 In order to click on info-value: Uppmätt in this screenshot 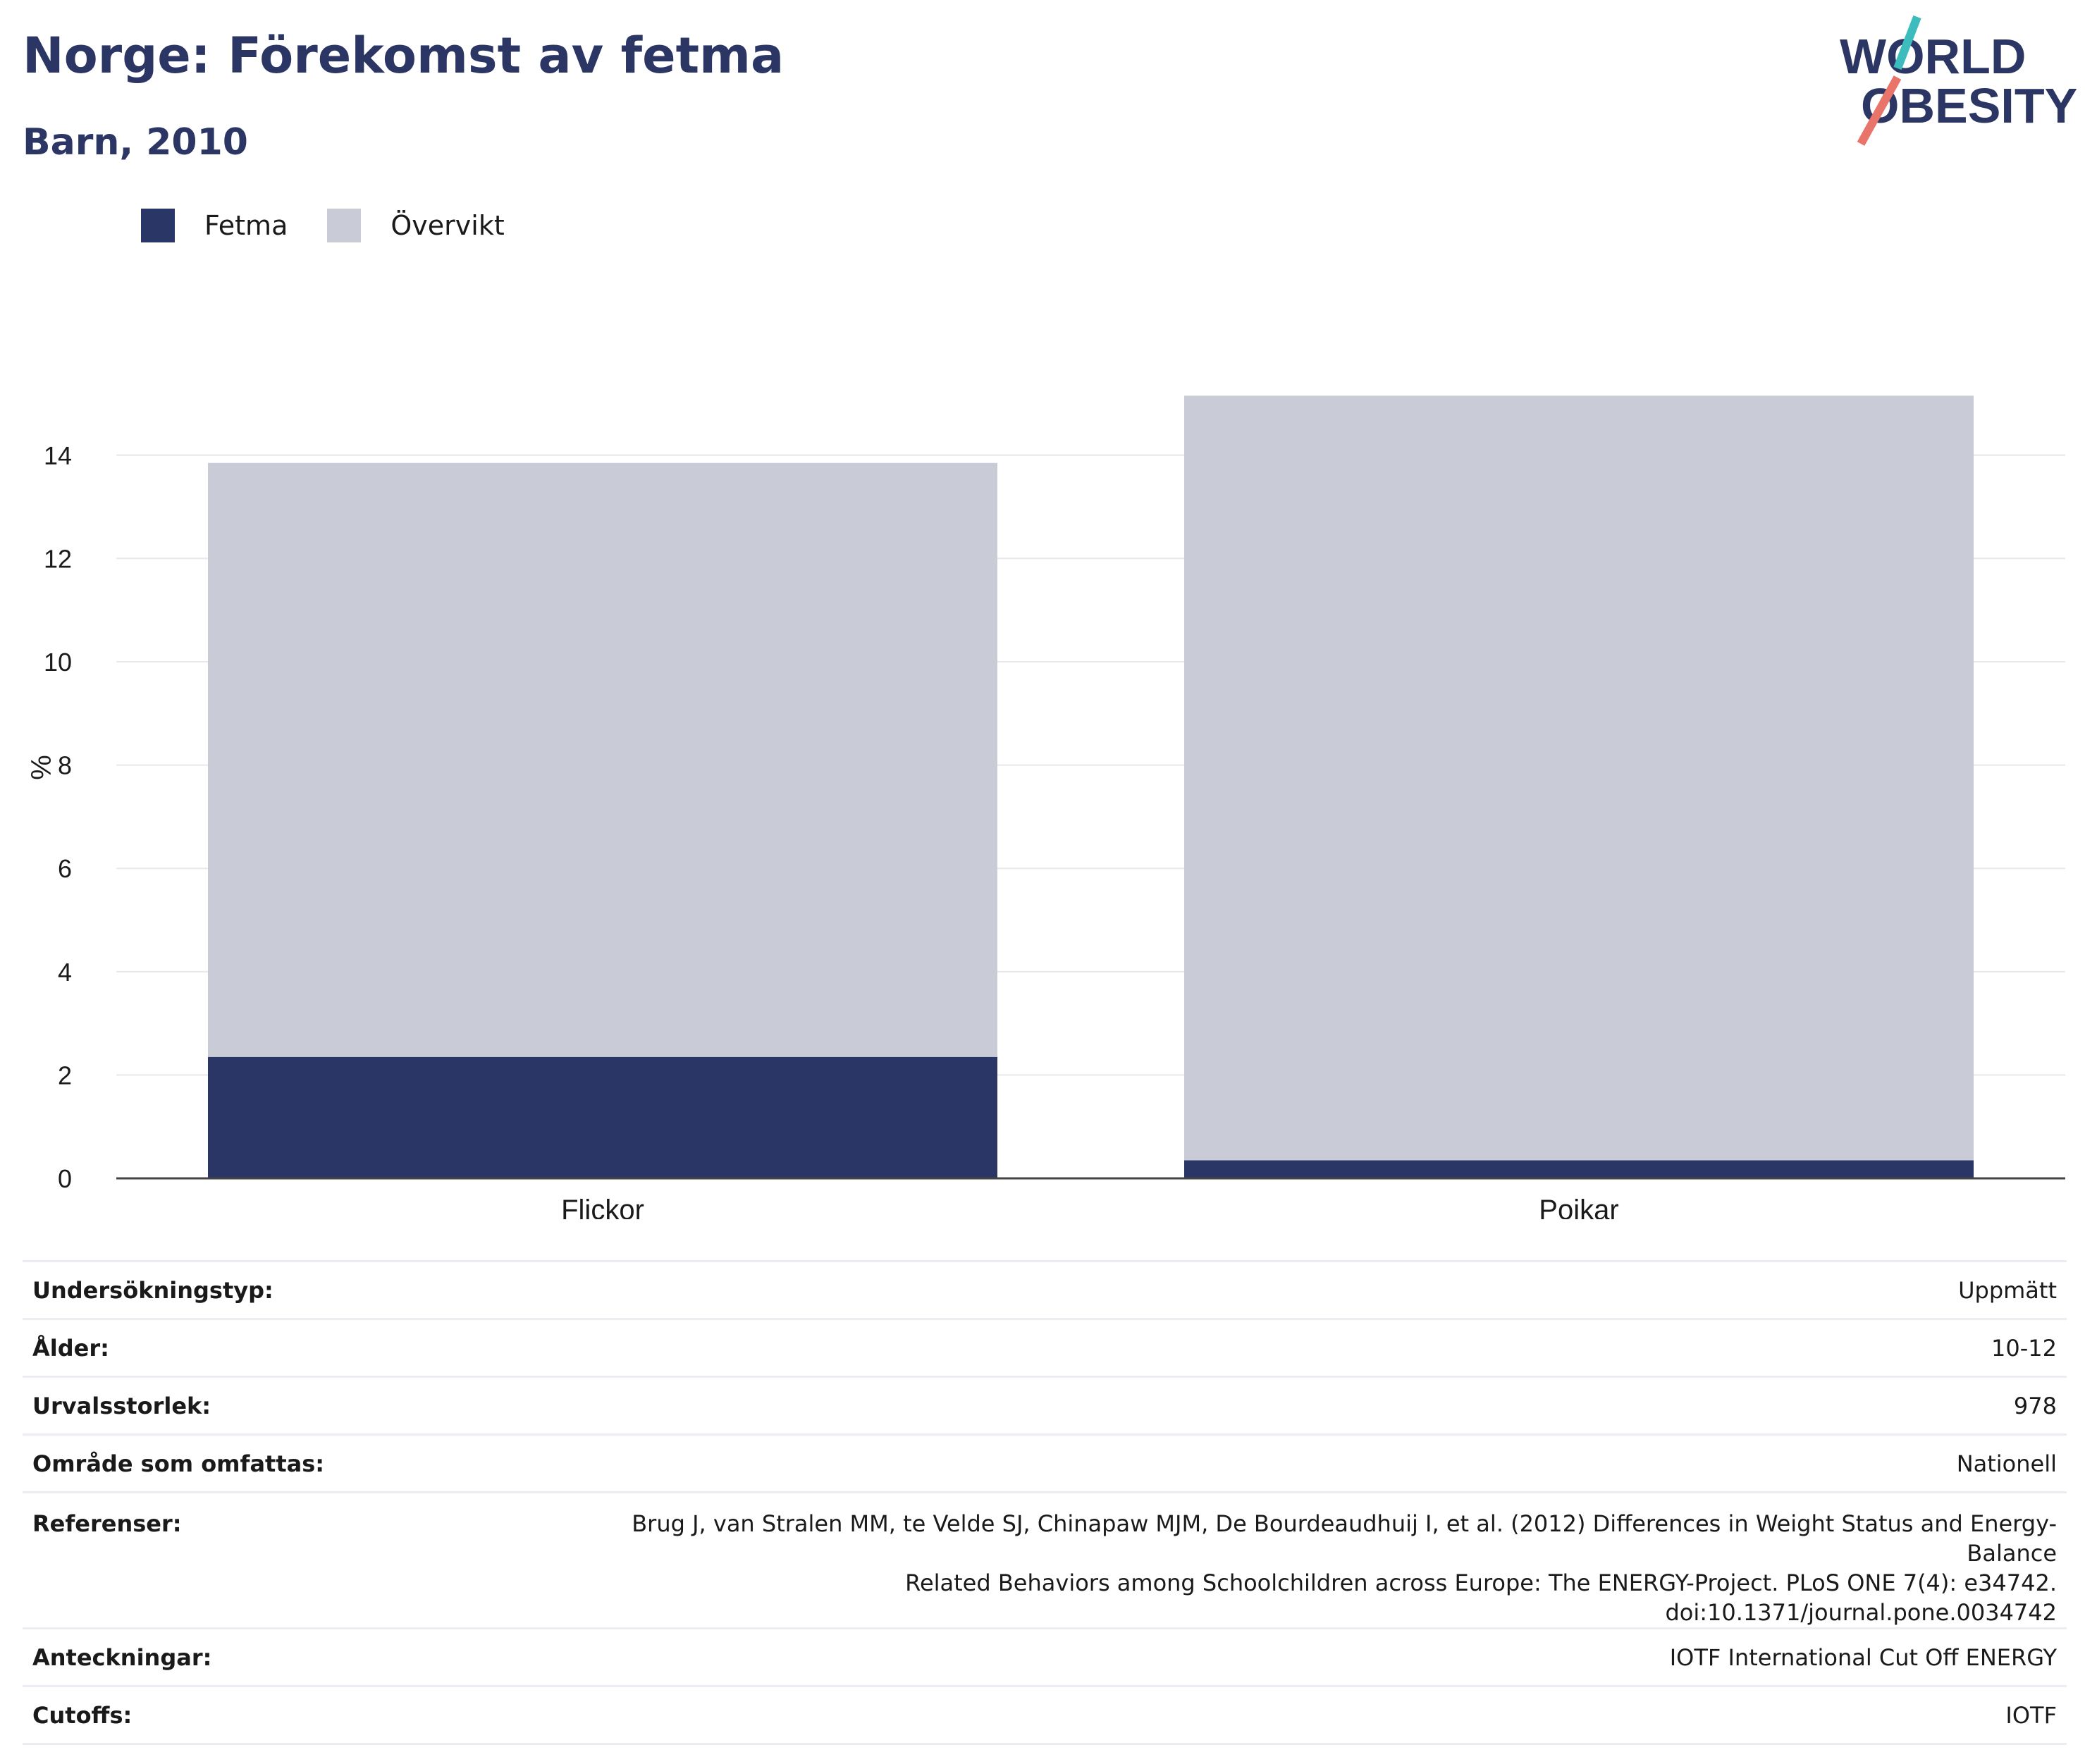, I will do `click(1301, 1289)`.